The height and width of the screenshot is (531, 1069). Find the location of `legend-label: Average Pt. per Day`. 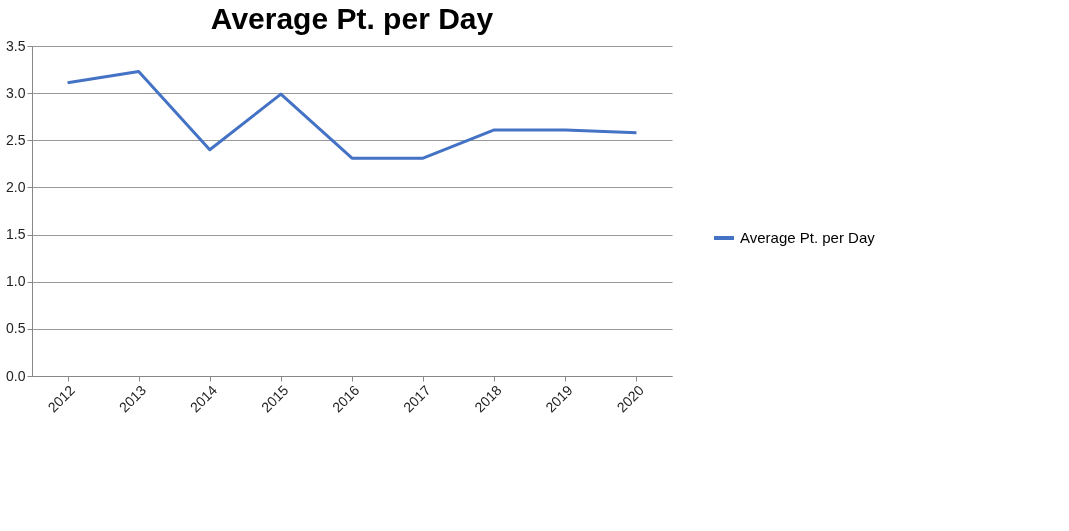

legend-label: Average Pt. per Day is located at coordinates (808, 237).